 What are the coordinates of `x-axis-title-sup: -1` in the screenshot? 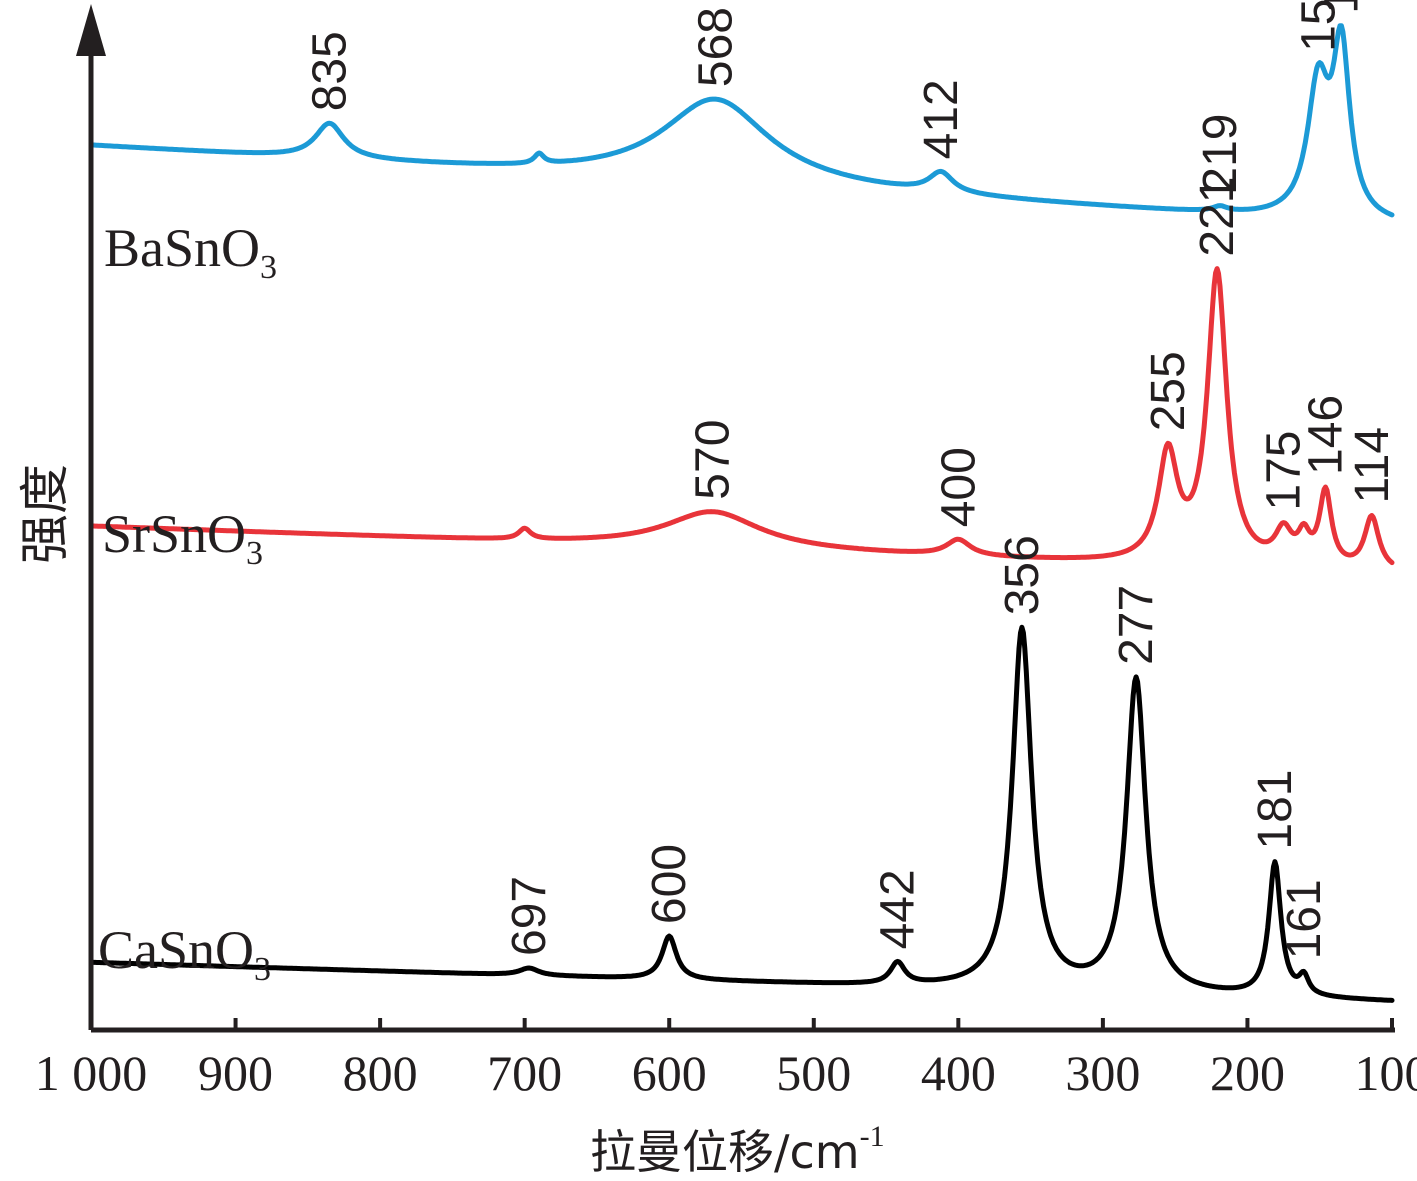 It's located at (872, 1136).